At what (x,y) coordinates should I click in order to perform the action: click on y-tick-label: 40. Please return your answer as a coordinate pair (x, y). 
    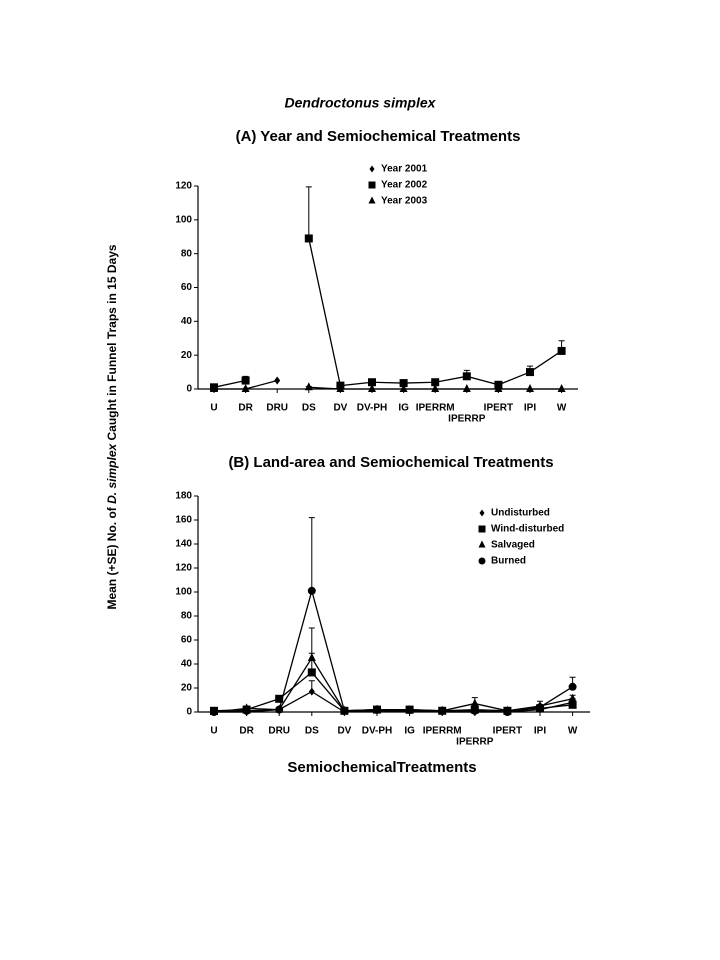
    Looking at the image, I should click on (187, 321).